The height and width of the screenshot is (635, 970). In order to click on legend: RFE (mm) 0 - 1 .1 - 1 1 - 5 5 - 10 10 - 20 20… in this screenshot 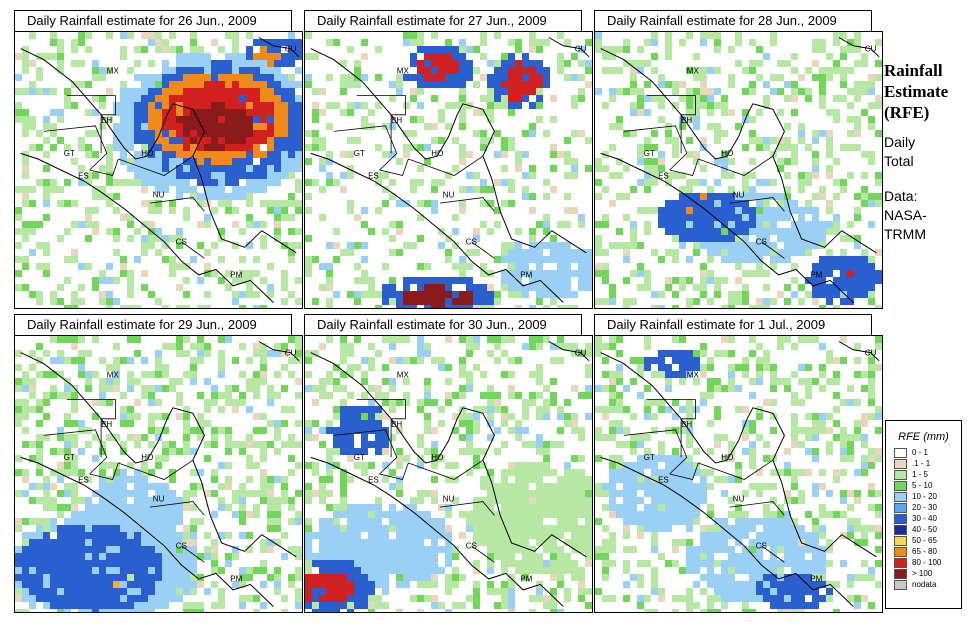, I will do `click(923, 514)`.